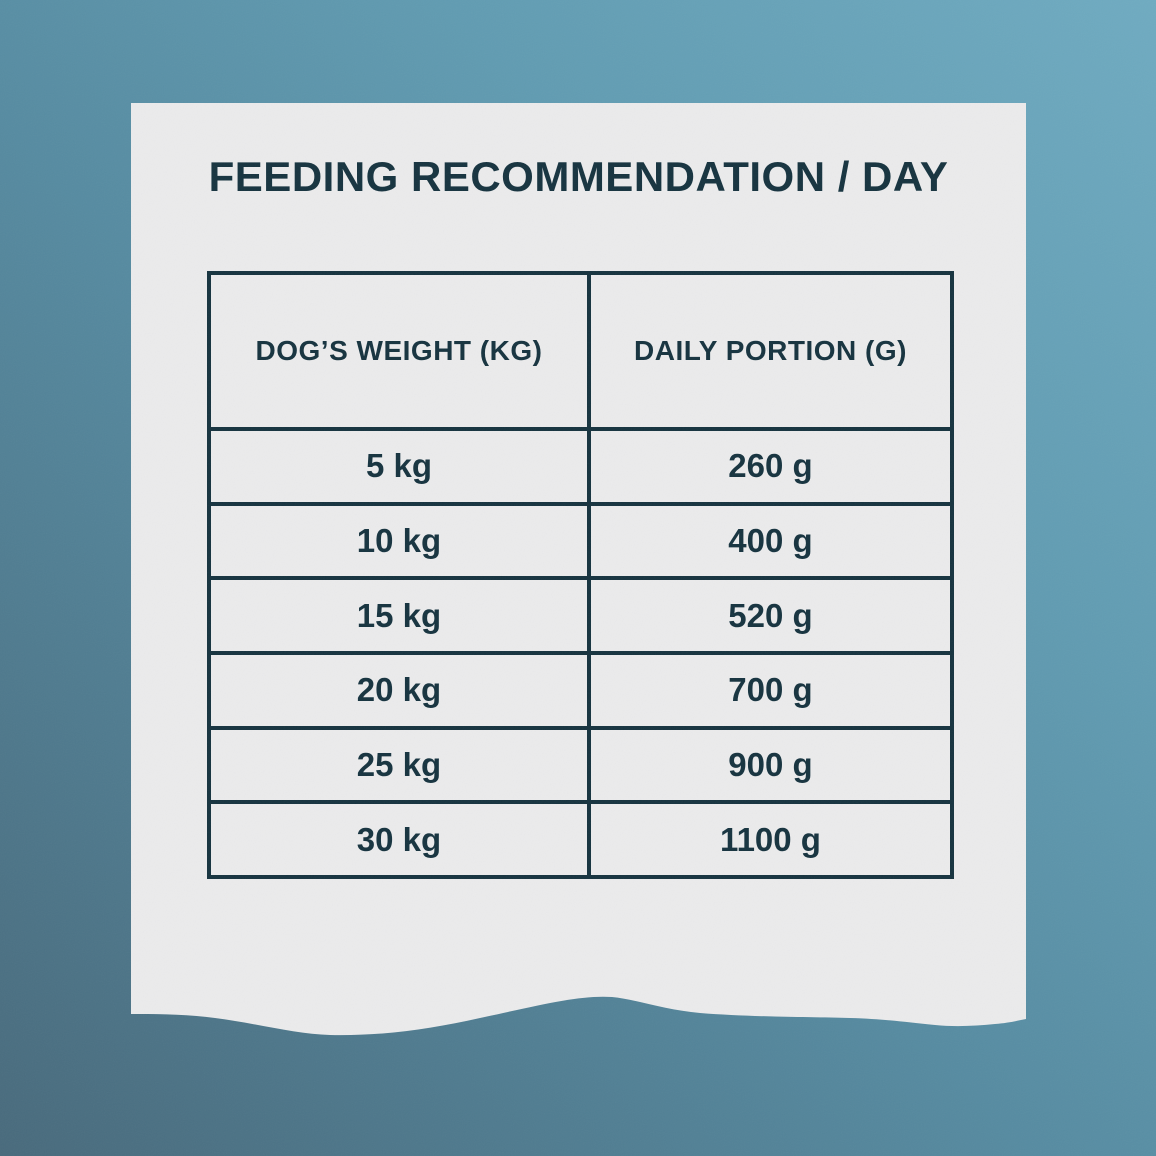  Describe the element at coordinates (399, 615) in the screenshot. I see `table-cell-weight: 15 kg` at that location.